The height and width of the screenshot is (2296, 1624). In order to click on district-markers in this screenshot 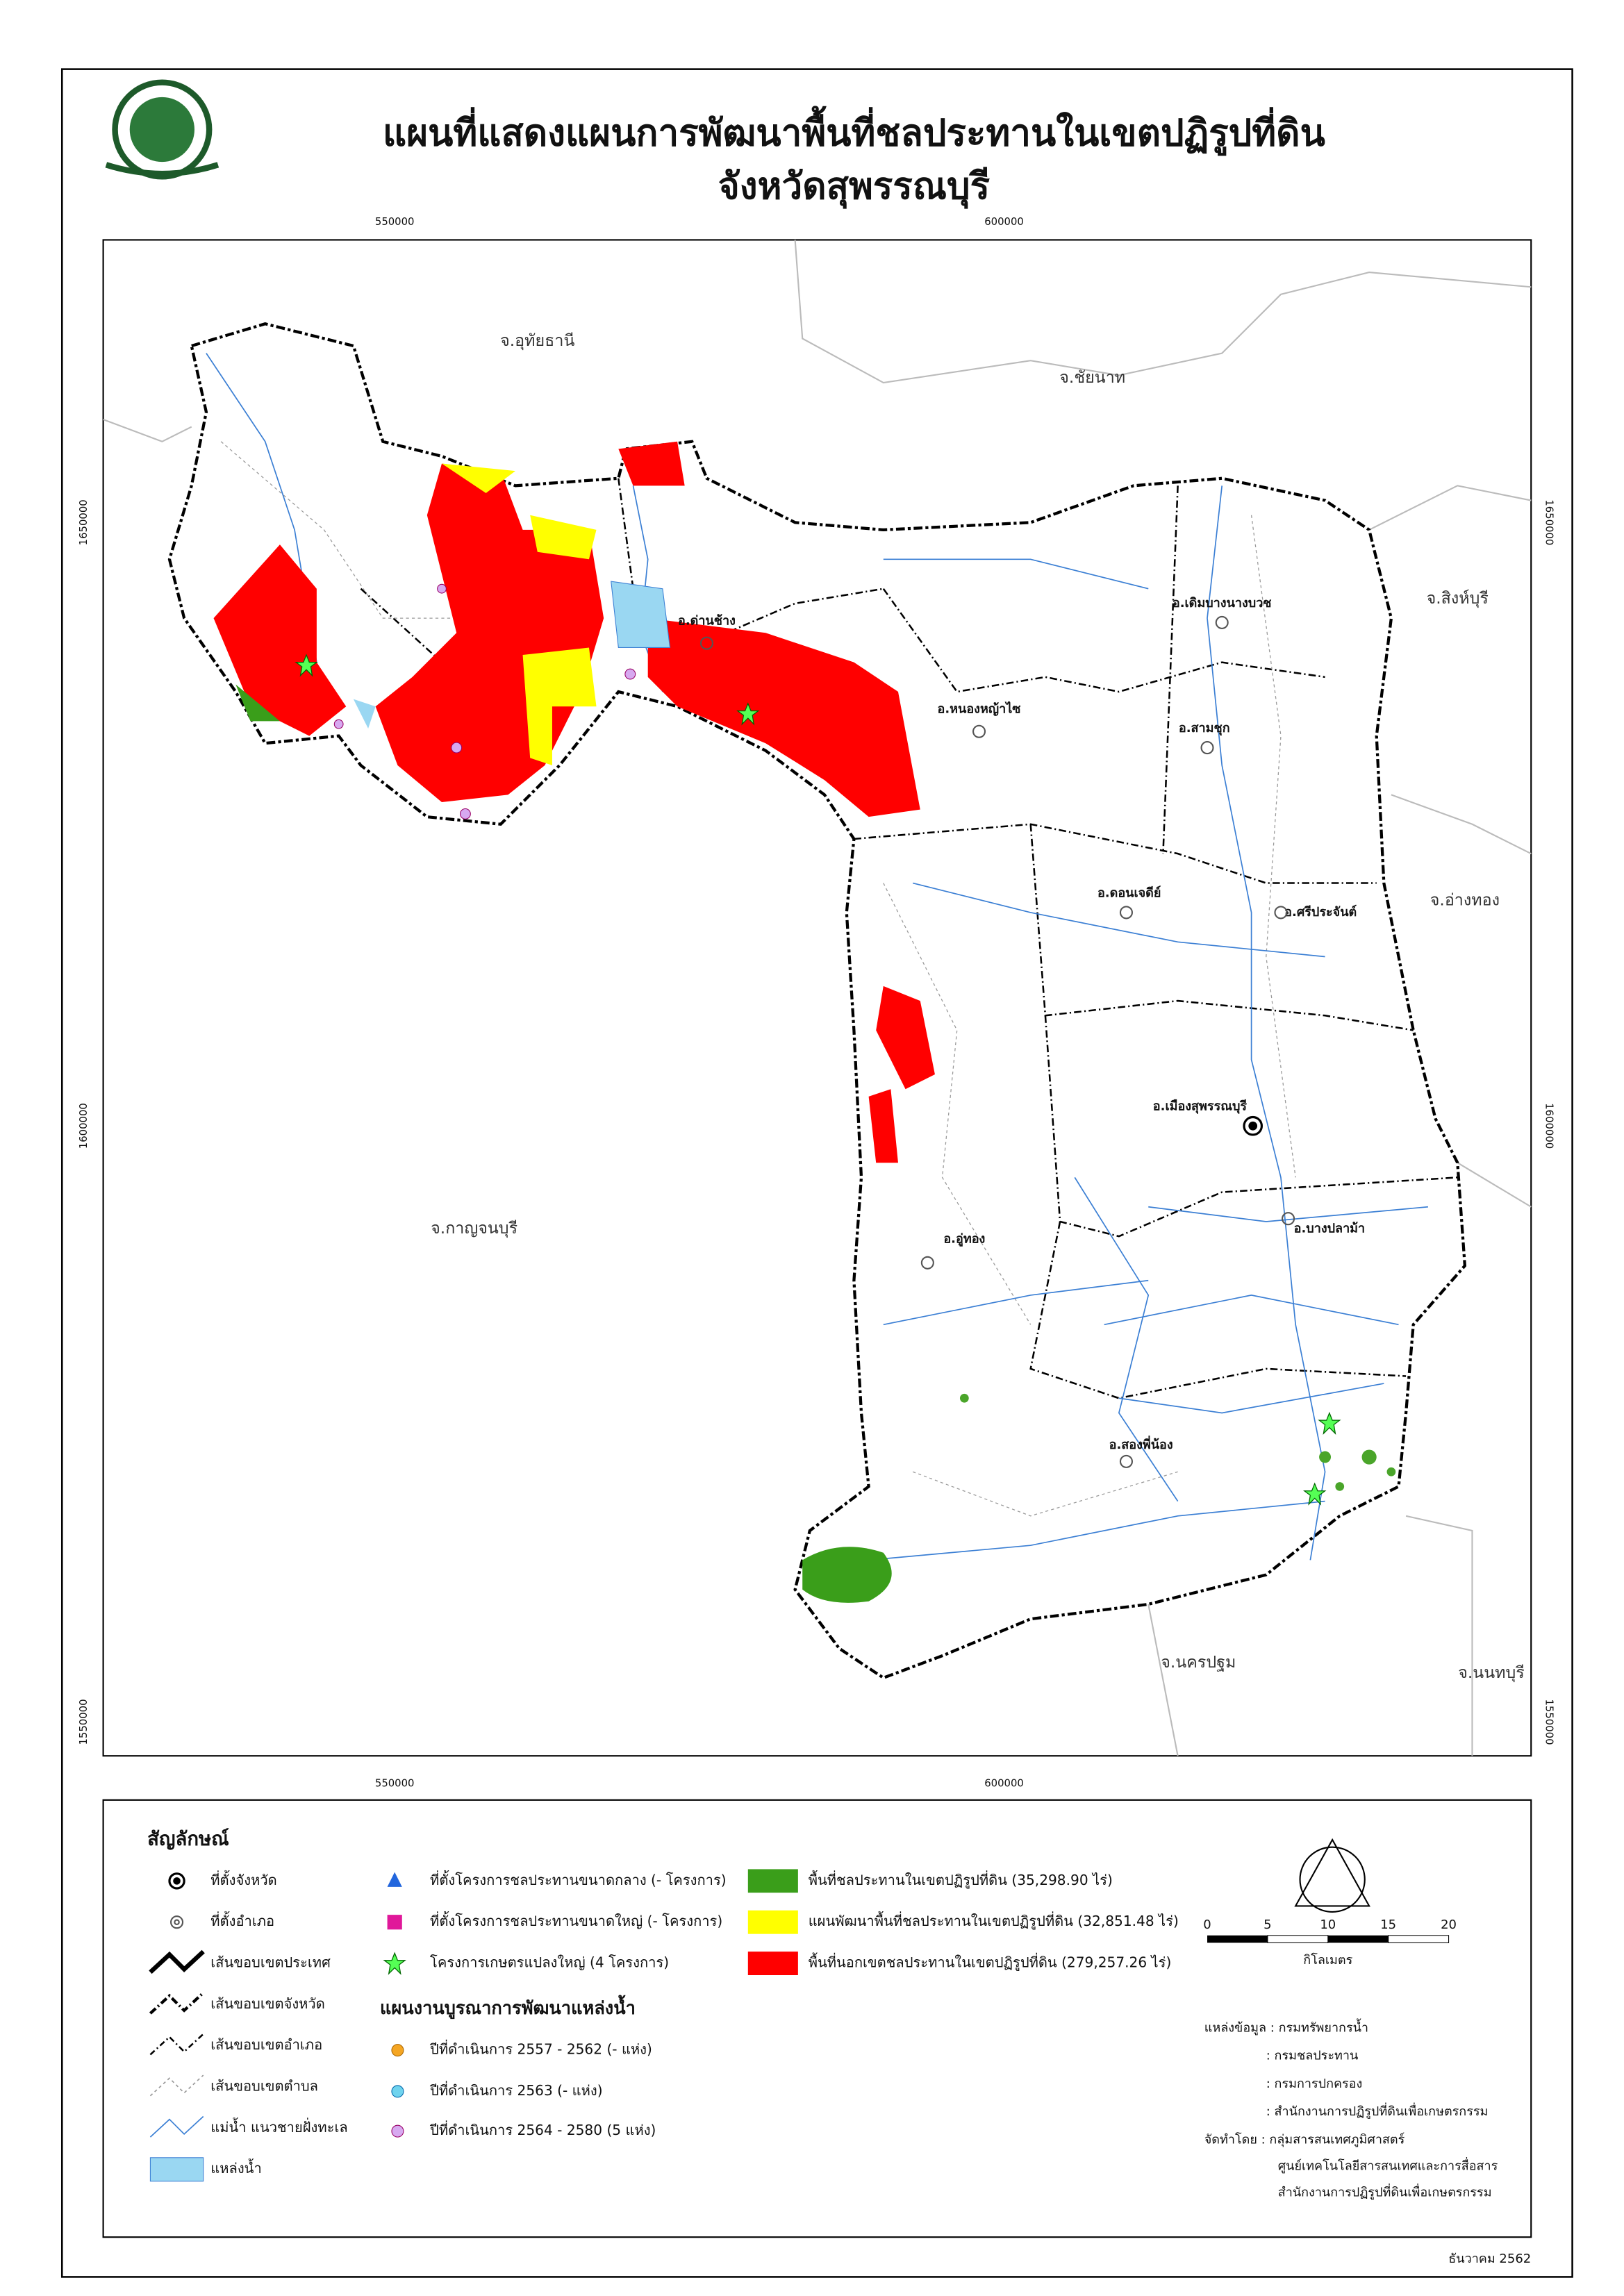, I will do `click(997, 1041)`.